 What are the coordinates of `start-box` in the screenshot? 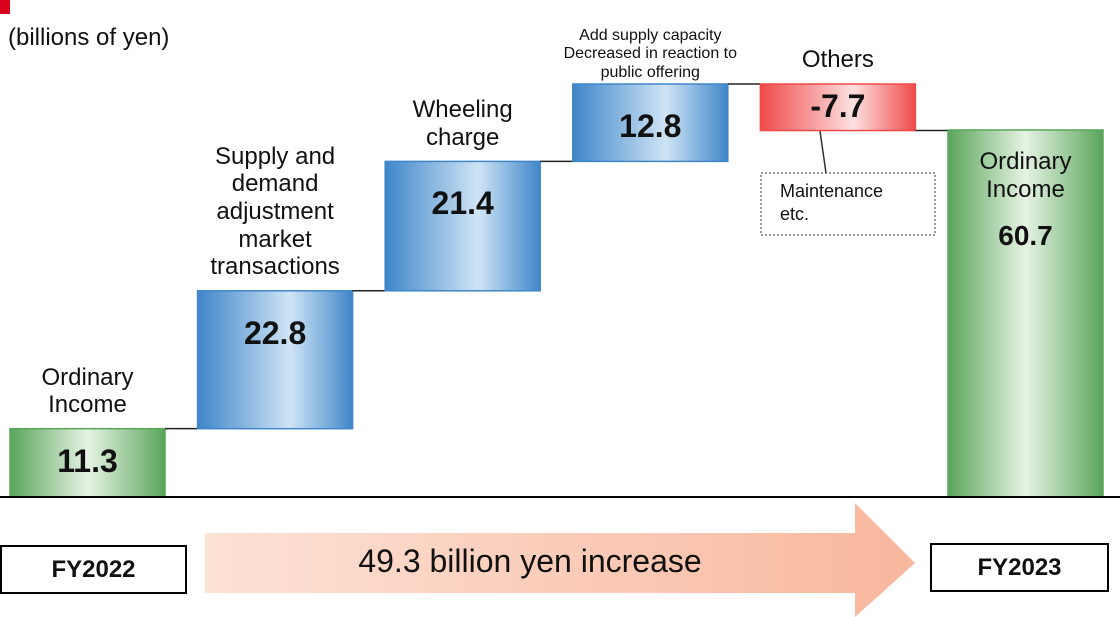 It's located at (93, 569).